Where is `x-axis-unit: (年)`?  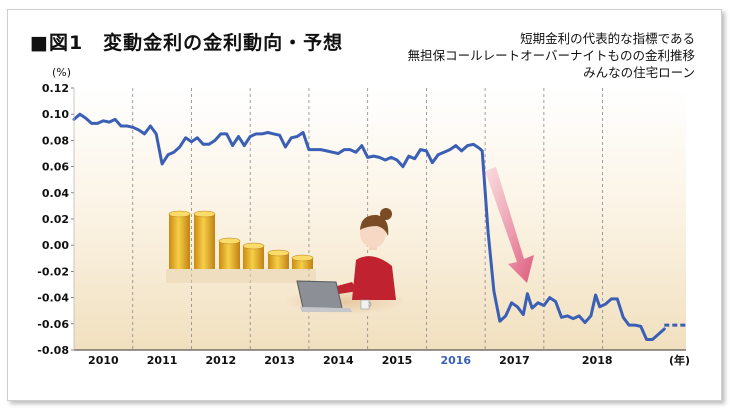 x-axis-unit: (年) is located at coordinates (679, 360).